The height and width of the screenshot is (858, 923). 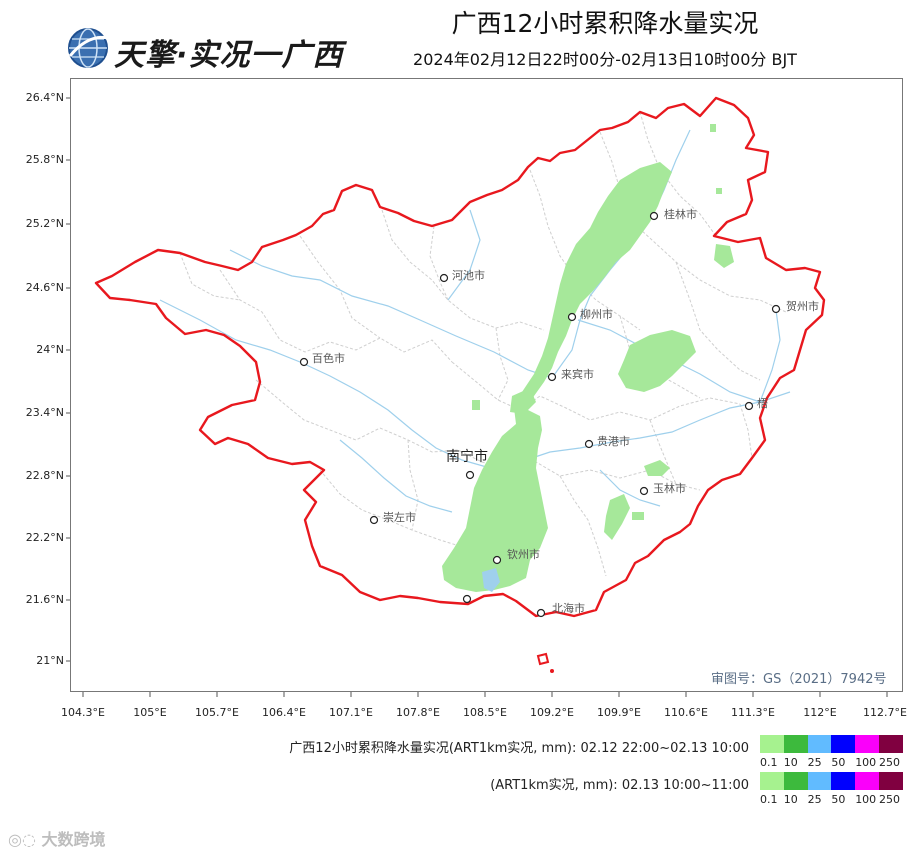 What do you see at coordinates (44, 223) in the screenshot?
I see `lat-label-25-2: 25.2°N` at bounding box center [44, 223].